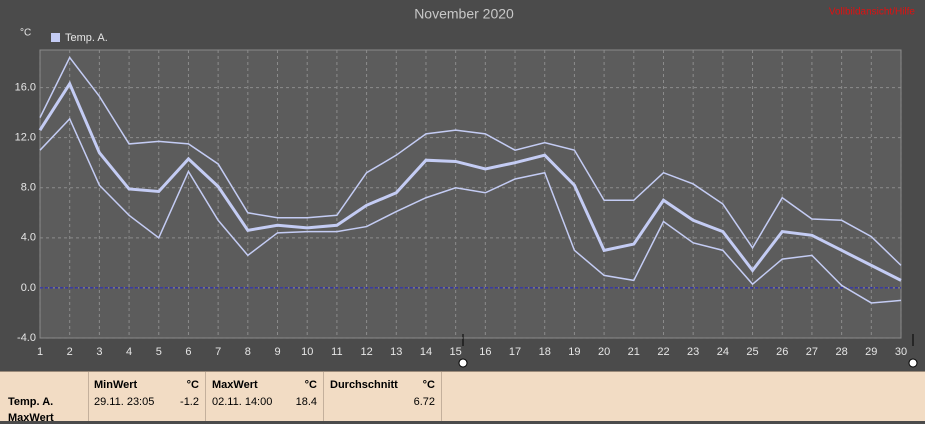  Describe the element at coordinates (189, 402) in the screenshot. I see `column-value: -1.2` at that location.